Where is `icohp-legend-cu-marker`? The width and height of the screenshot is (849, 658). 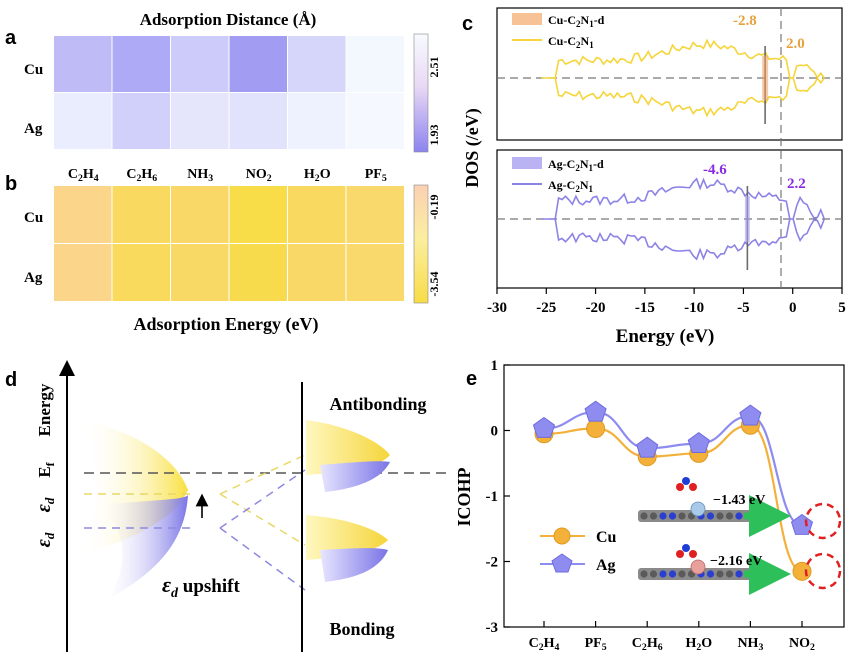 icohp-legend-cu-marker is located at coordinates (562, 536).